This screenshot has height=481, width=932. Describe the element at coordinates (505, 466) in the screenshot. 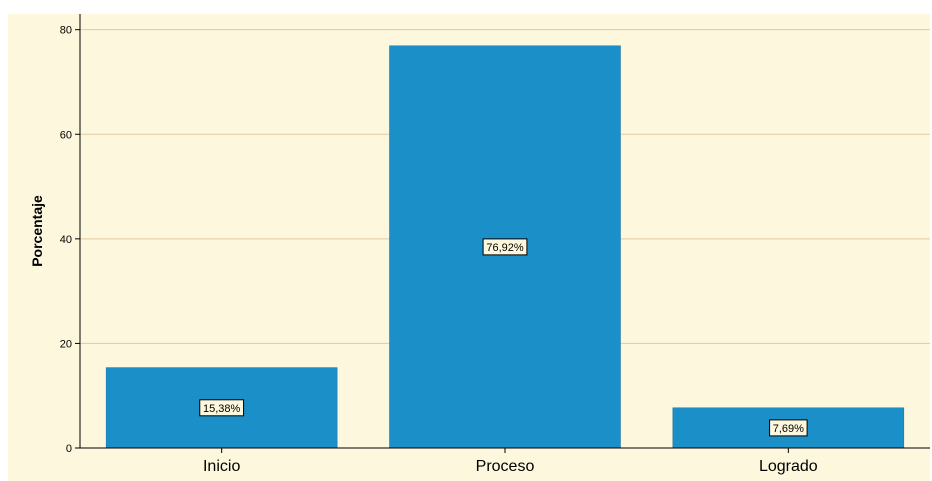

I see `x-tick-label-proceso: Proceso` at that location.